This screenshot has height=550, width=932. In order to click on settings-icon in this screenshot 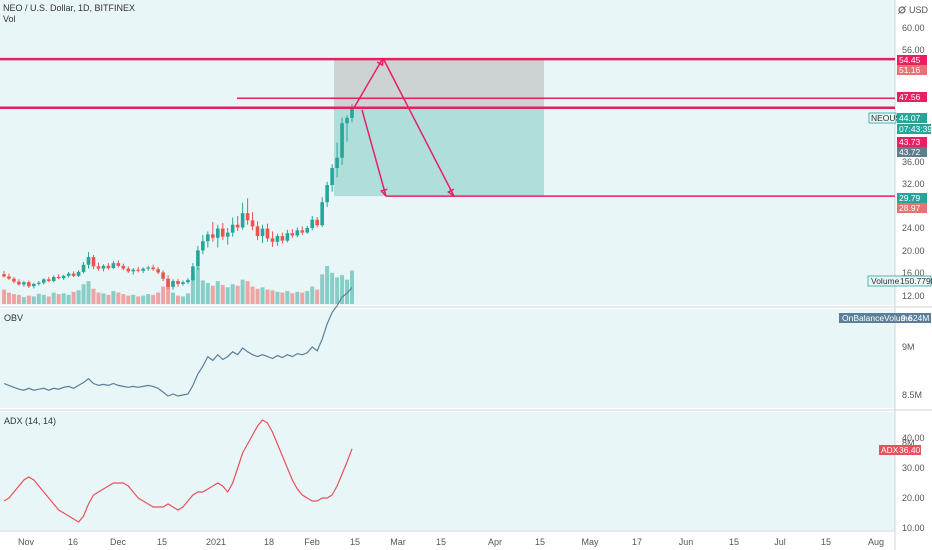, I will do `click(902, 10)`.